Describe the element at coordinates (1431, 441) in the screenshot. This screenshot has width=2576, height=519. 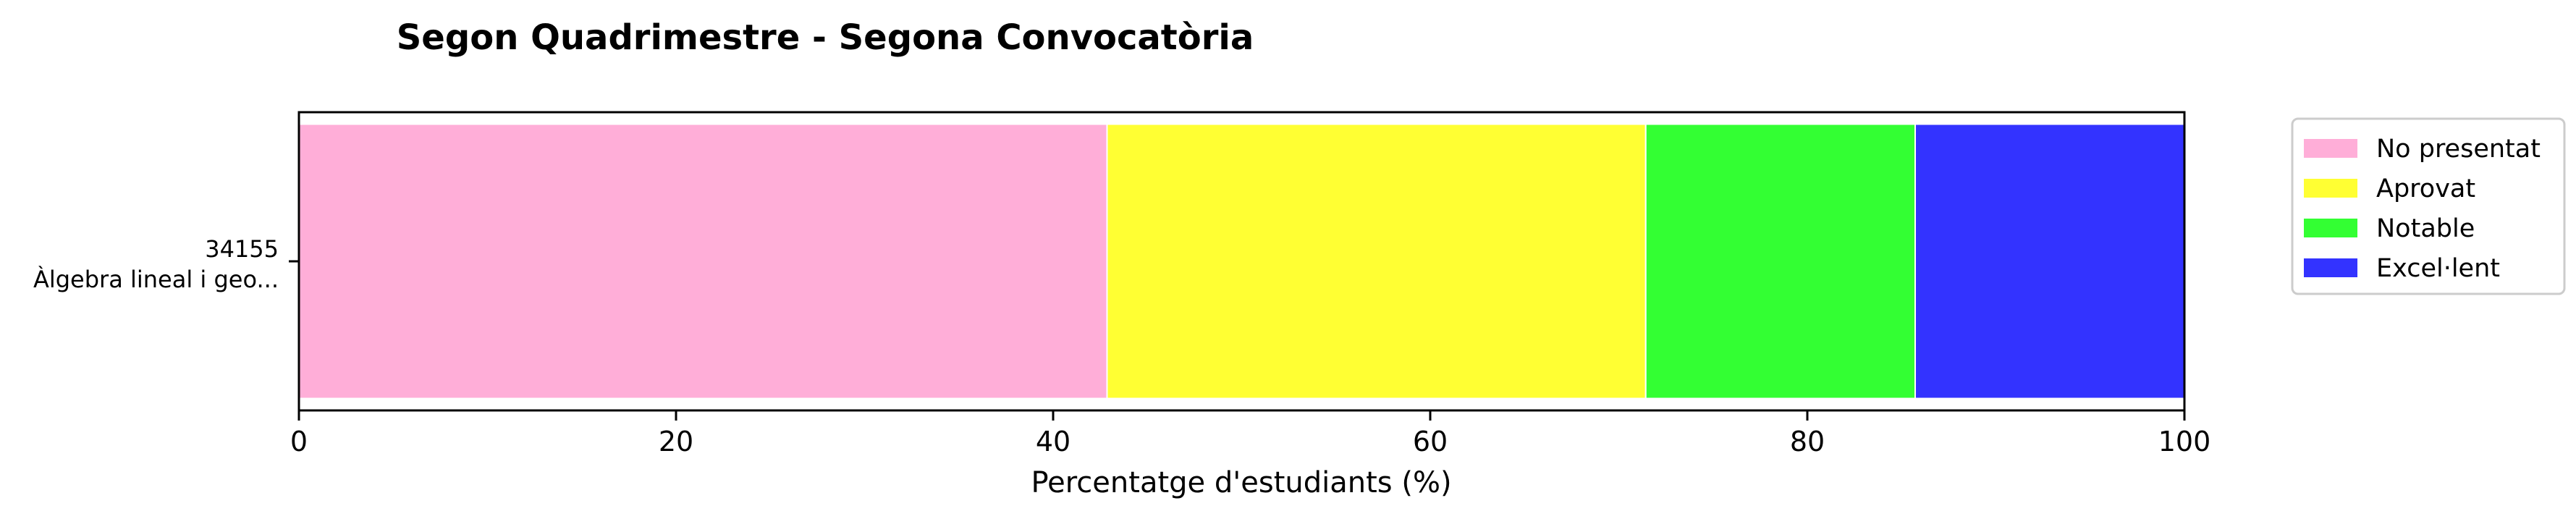
I see `x-tick-label: 60` at that location.